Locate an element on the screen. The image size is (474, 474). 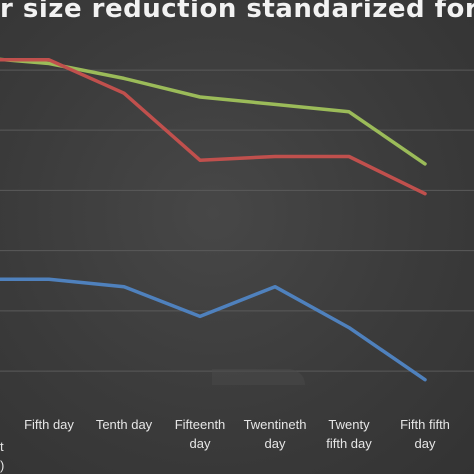
chart-title: cer size reduction standarized for tim is located at coordinates (237, 12).